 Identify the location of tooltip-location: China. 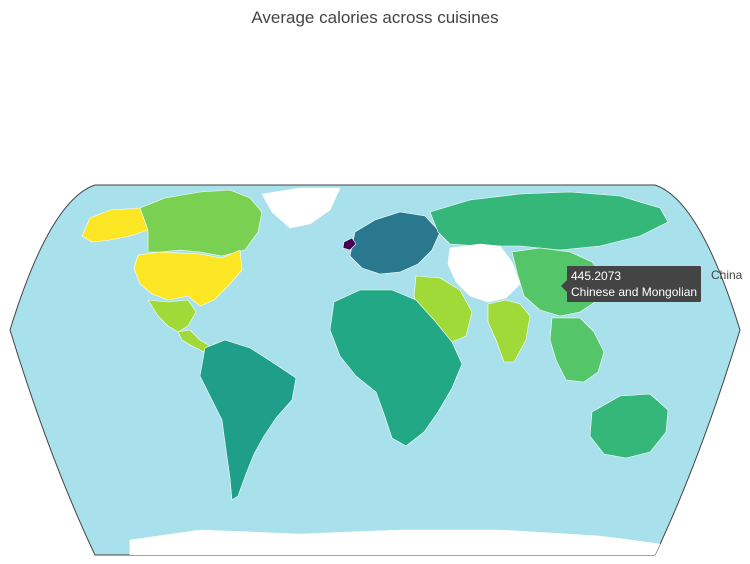
(727, 275).